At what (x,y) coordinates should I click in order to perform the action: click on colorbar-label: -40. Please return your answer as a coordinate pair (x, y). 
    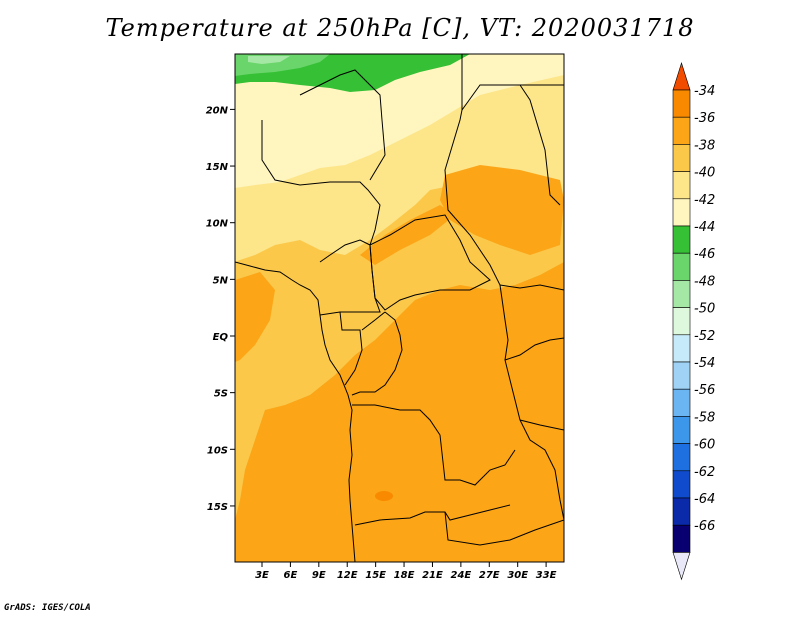
    Looking at the image, I should click on (704, 173).